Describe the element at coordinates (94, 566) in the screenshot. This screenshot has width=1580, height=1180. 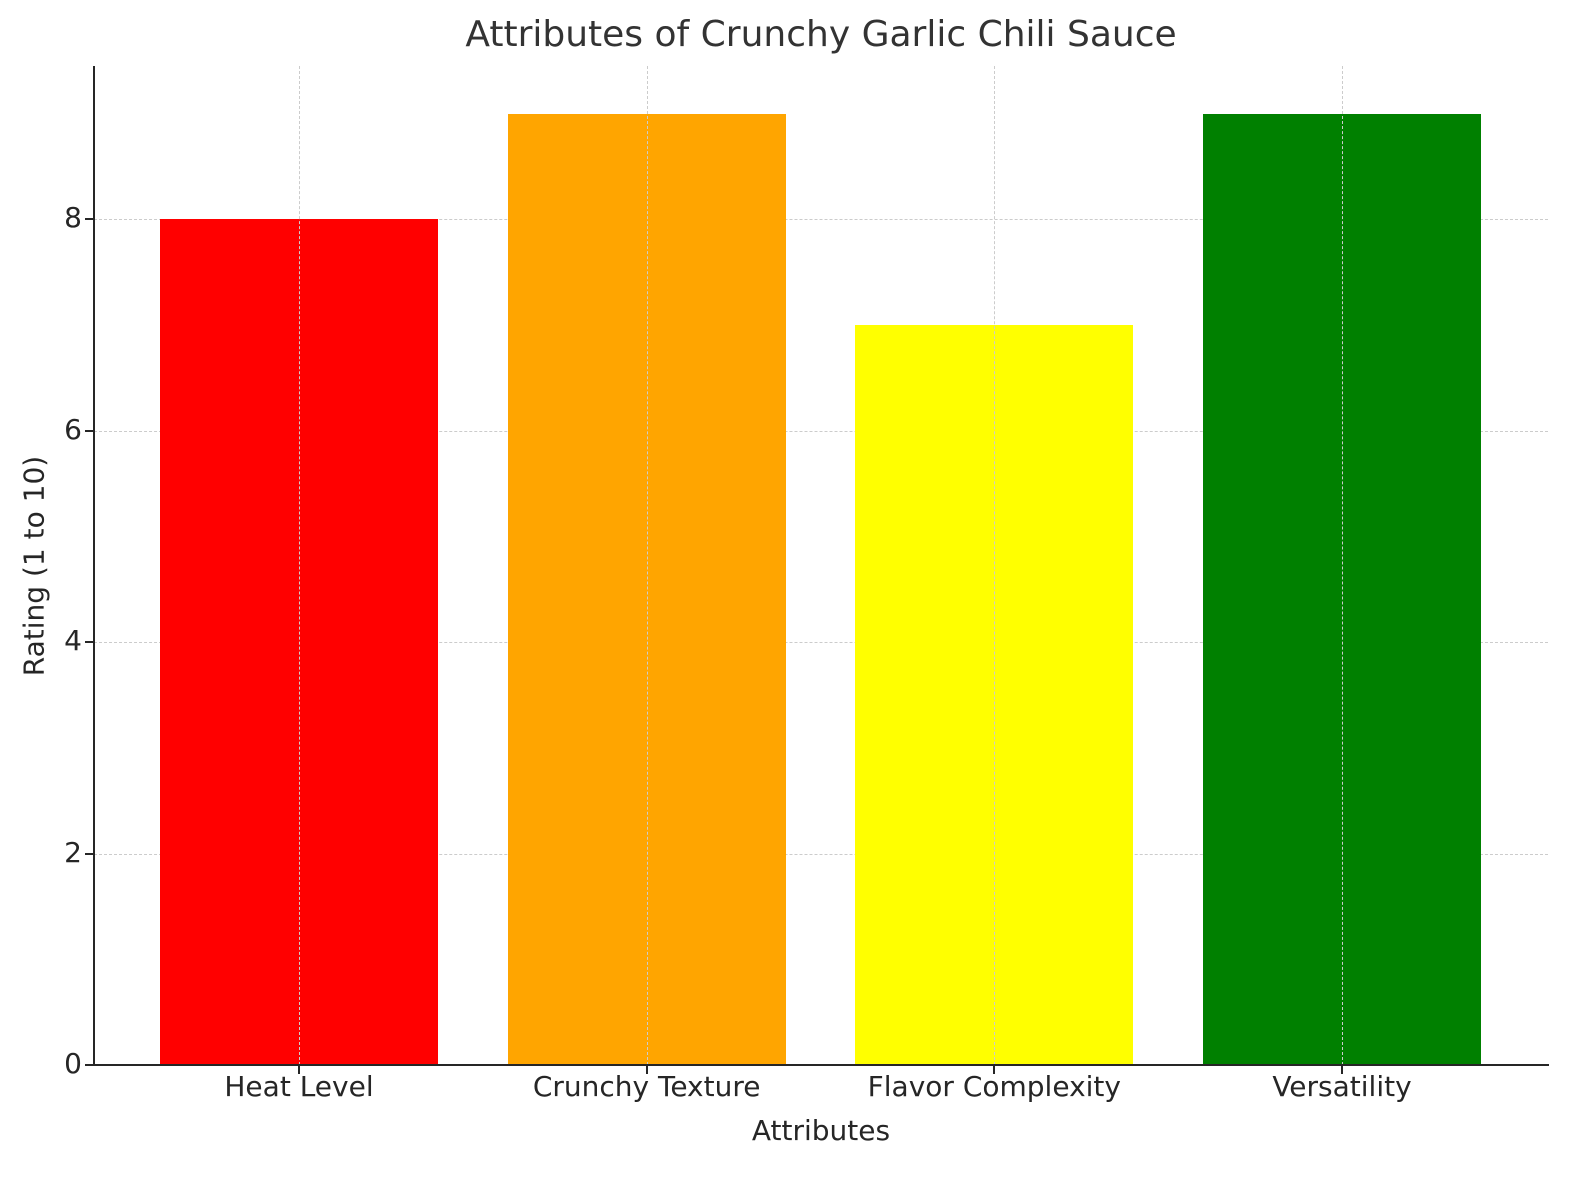
I see `y-axis-line` at that location.